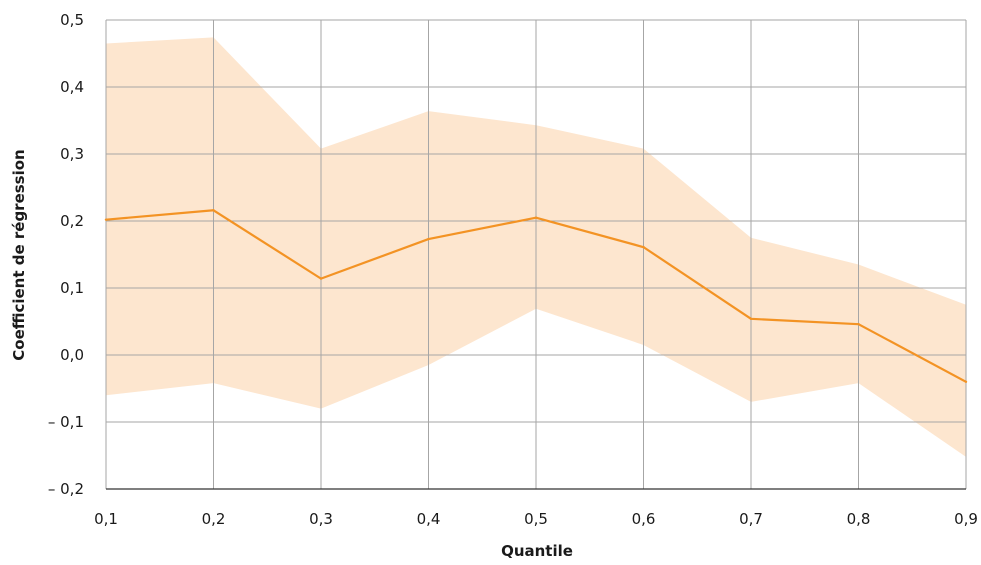  I want to click on x-tick-label: 0,5, so click(536, 519).